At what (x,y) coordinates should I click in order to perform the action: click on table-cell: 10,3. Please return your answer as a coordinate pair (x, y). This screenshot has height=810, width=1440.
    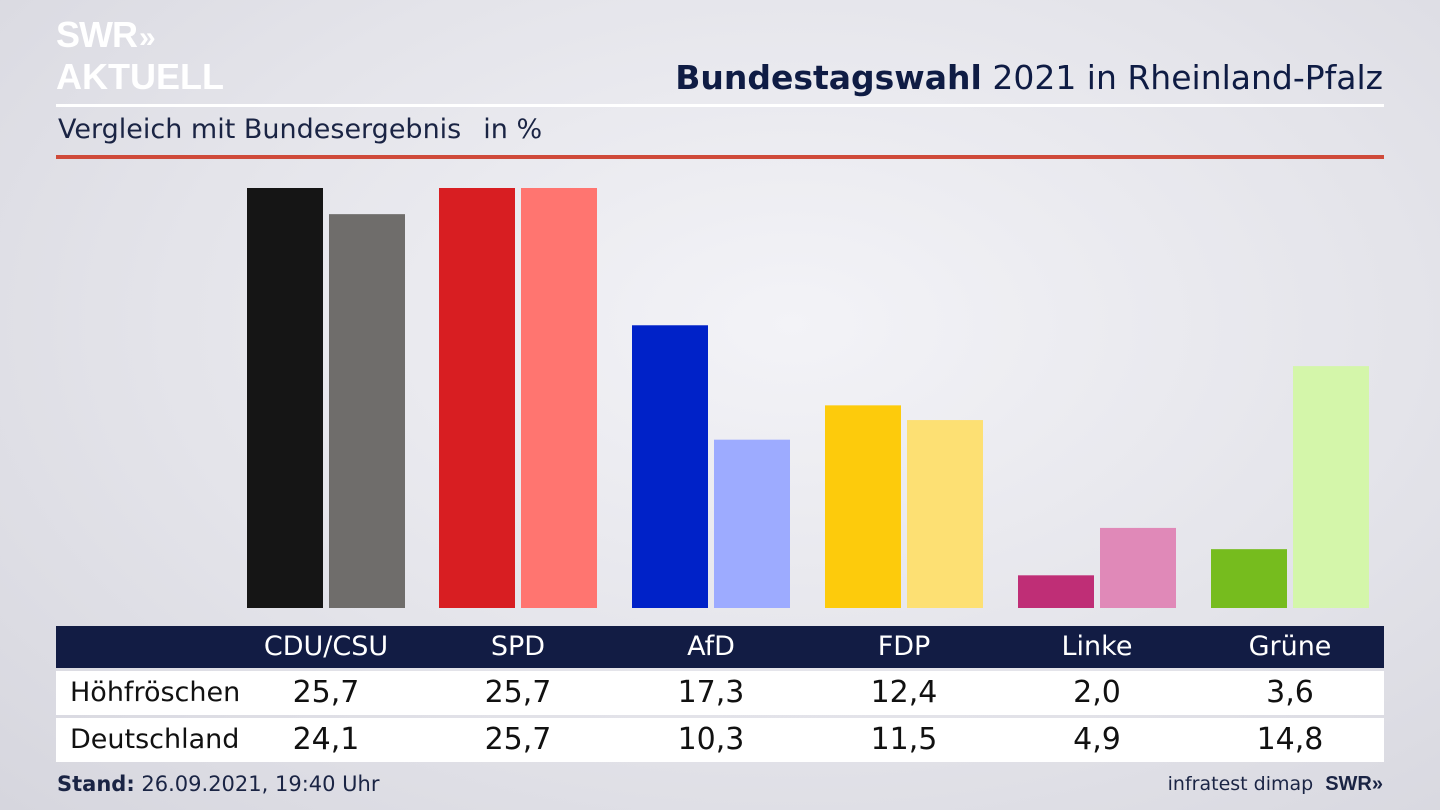
    Looking at the image, I should click on (711, 739).